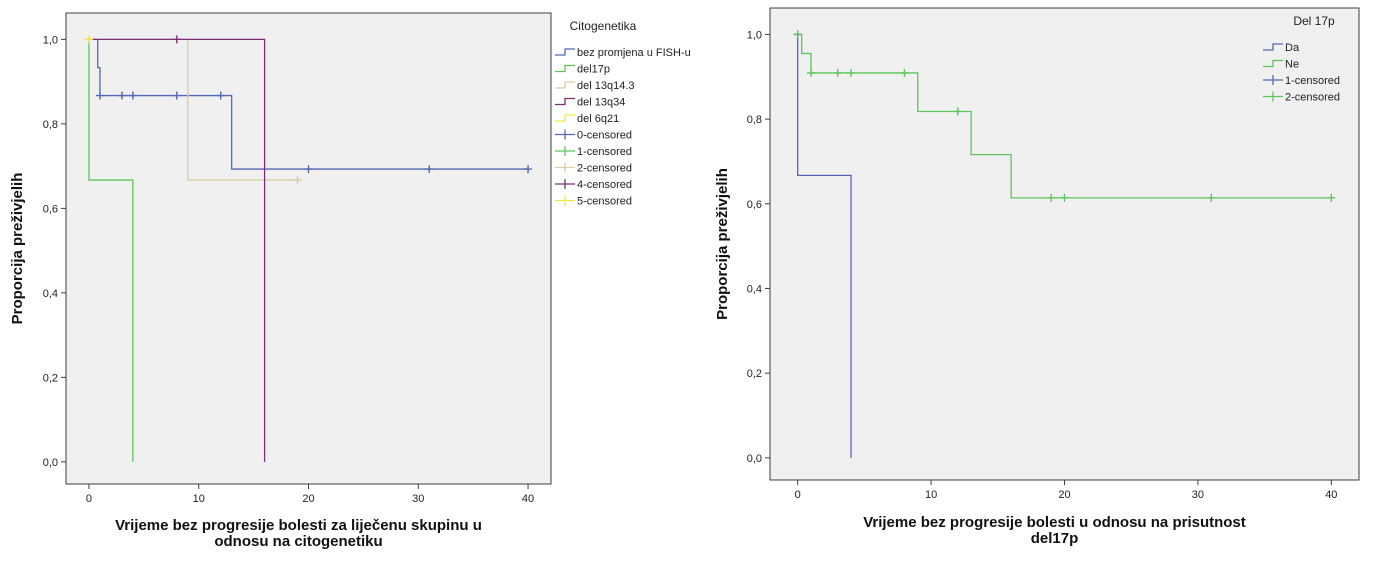  What do you see at coordinates (308, 104) in the screenshot?
I see `series-line-bez-promjena-u-FISH-u` at bounding box center [308, 104].